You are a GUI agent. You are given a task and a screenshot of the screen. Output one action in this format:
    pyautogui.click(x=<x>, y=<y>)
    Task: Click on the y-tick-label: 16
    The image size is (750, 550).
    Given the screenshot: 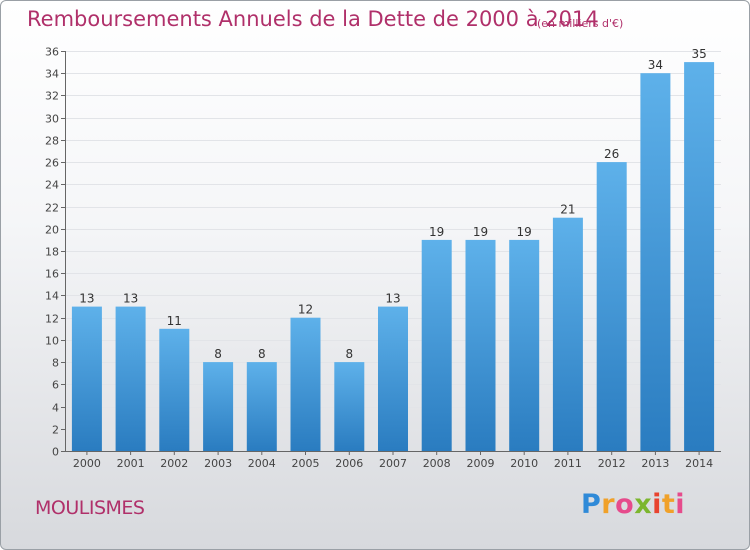 What is the action you would take?
    pyautogui.click(x=52, y=274)
    